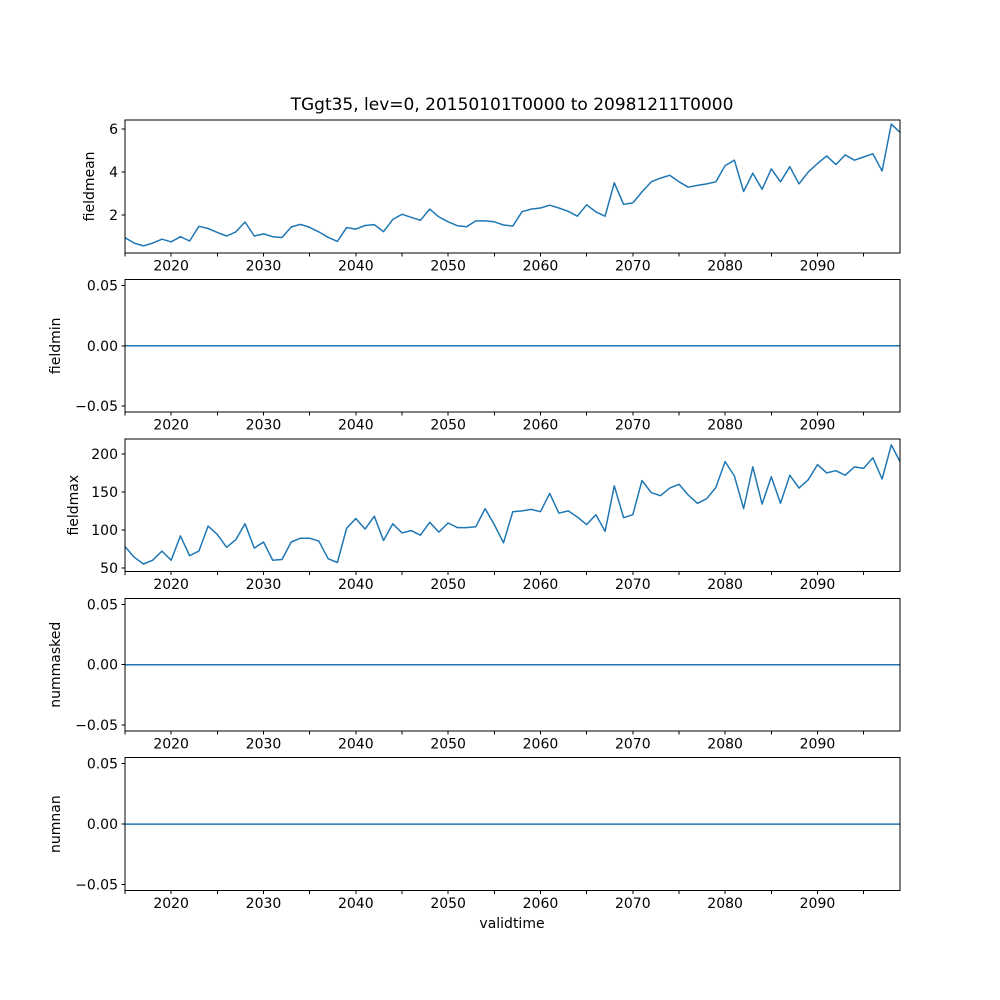  What do you see at coordinates (109, 569) in the screenshot?
I see `y-tick-label: 50` at bounding box center [109, 569].